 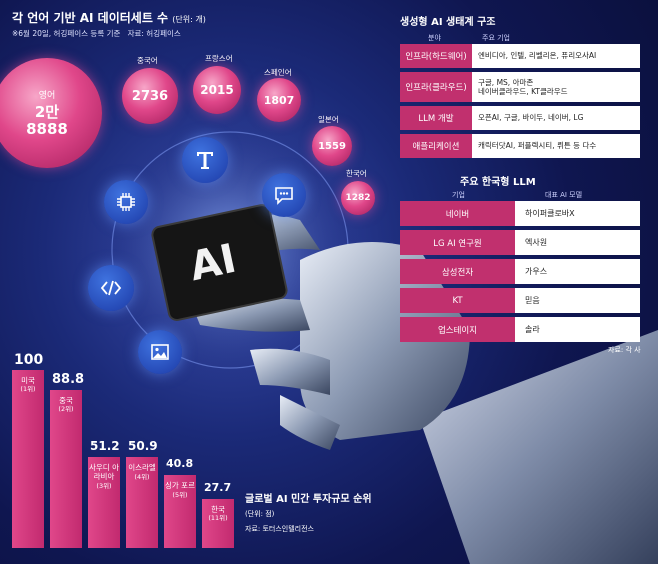 I want to click on llm-row: 업스테이지 솔라, so click(x=520, y=329).